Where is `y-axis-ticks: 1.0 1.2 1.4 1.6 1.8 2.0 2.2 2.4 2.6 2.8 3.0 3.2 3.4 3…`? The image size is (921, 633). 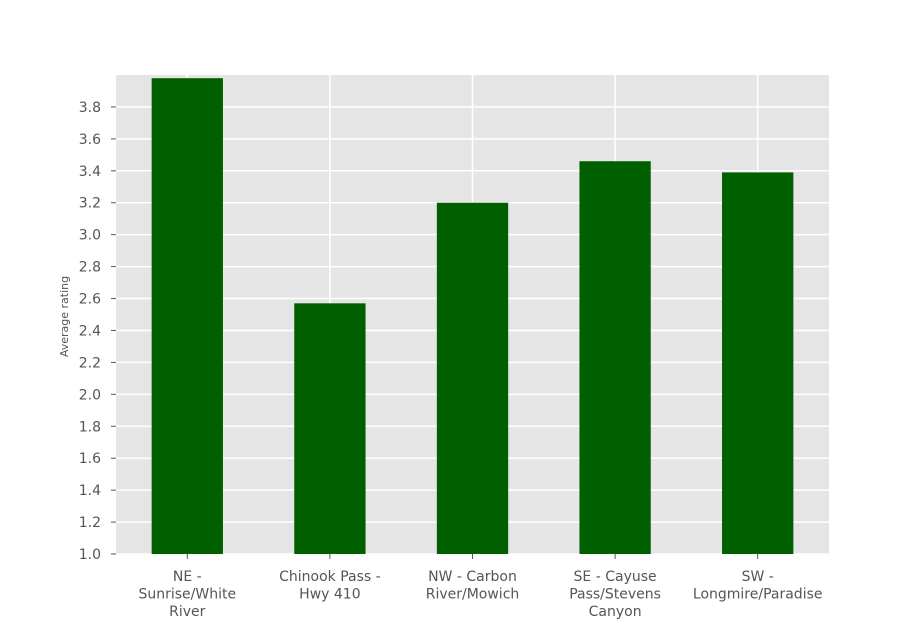
y-axis-ticks: 1.0 1.2 1.4 1.6 1.8 2.0 2.2 2.4 2.6 2.8 3.0 3.2 3.4 3… is located at coordinates (97, 331).